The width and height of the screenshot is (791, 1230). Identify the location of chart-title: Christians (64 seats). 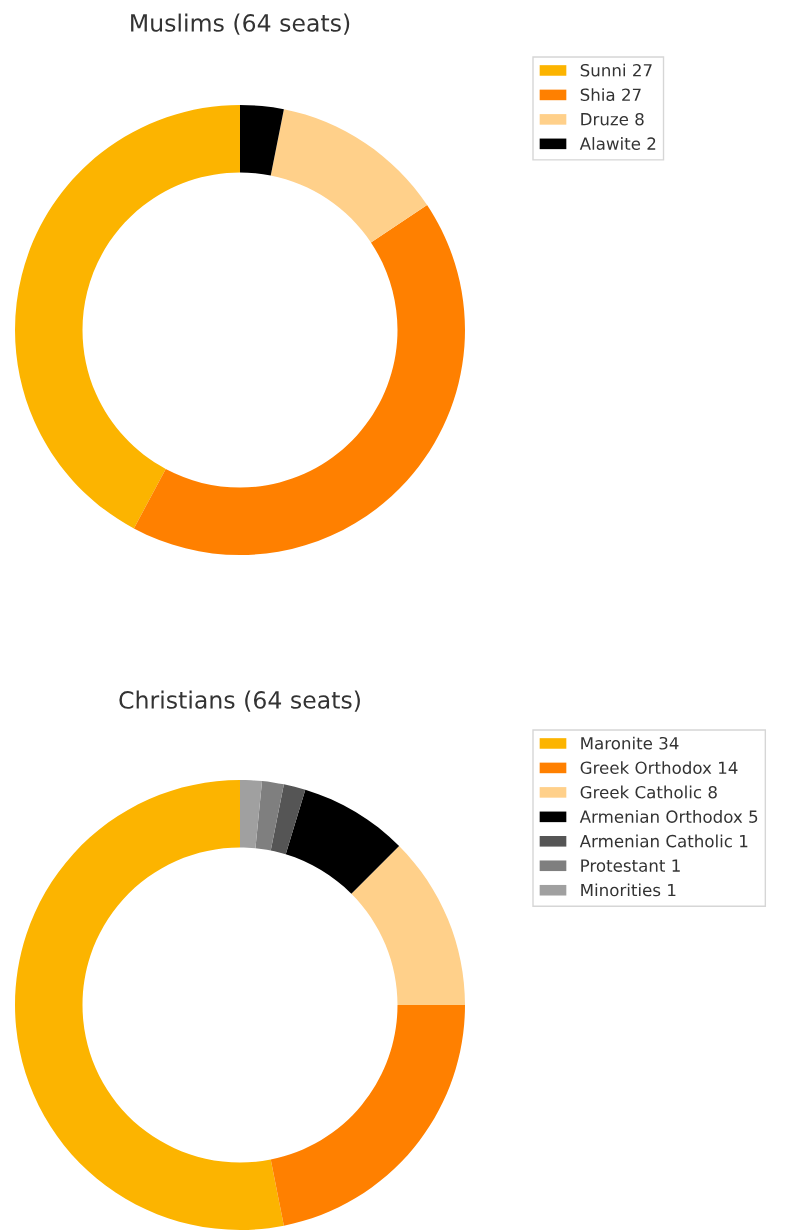
(239, 701).